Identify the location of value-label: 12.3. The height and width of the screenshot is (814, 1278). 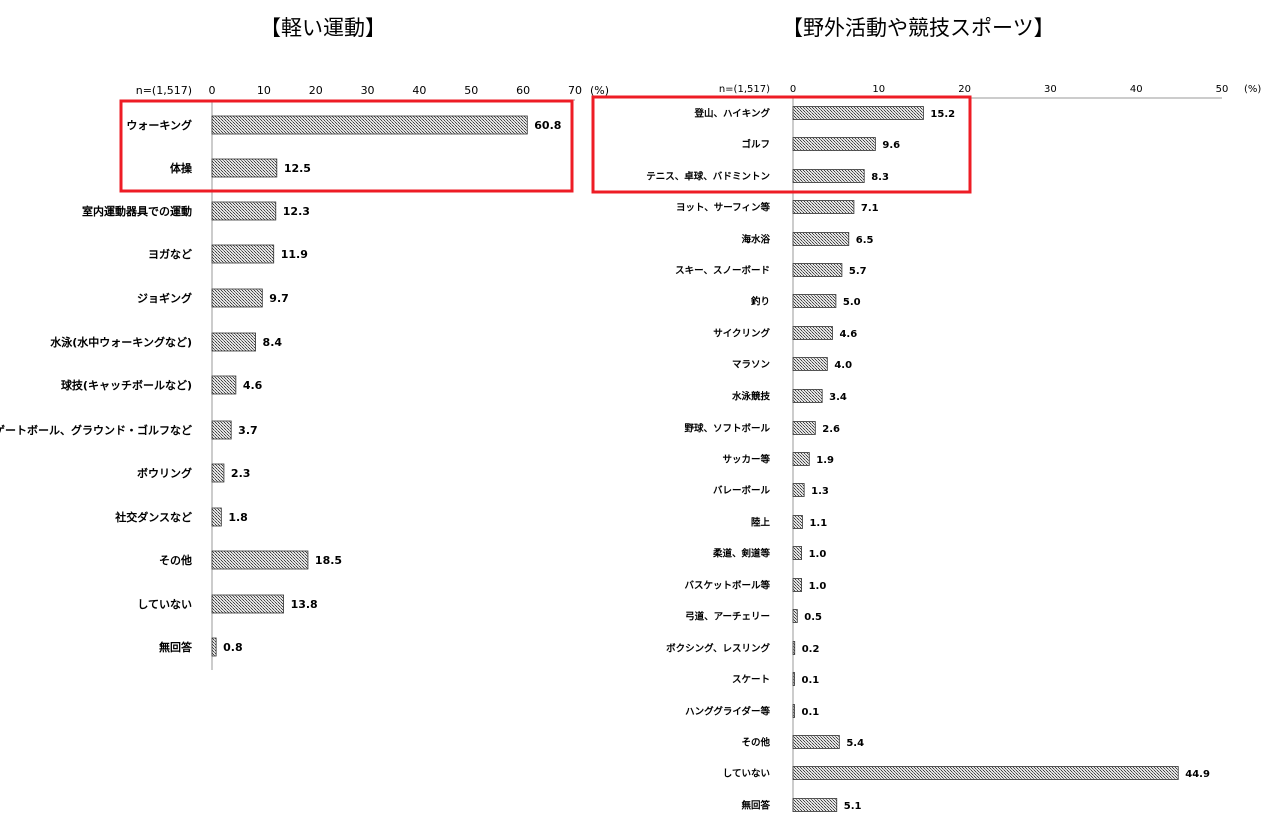
(296, 211).